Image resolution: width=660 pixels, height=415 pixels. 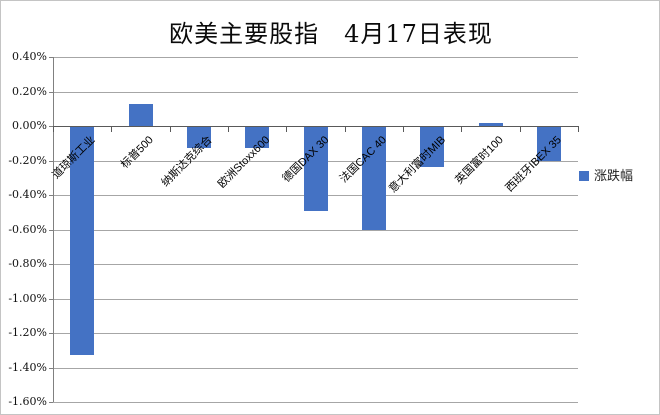 I want to click on y-axis-tick-label: -1.40%, so click(x=27, y=367).